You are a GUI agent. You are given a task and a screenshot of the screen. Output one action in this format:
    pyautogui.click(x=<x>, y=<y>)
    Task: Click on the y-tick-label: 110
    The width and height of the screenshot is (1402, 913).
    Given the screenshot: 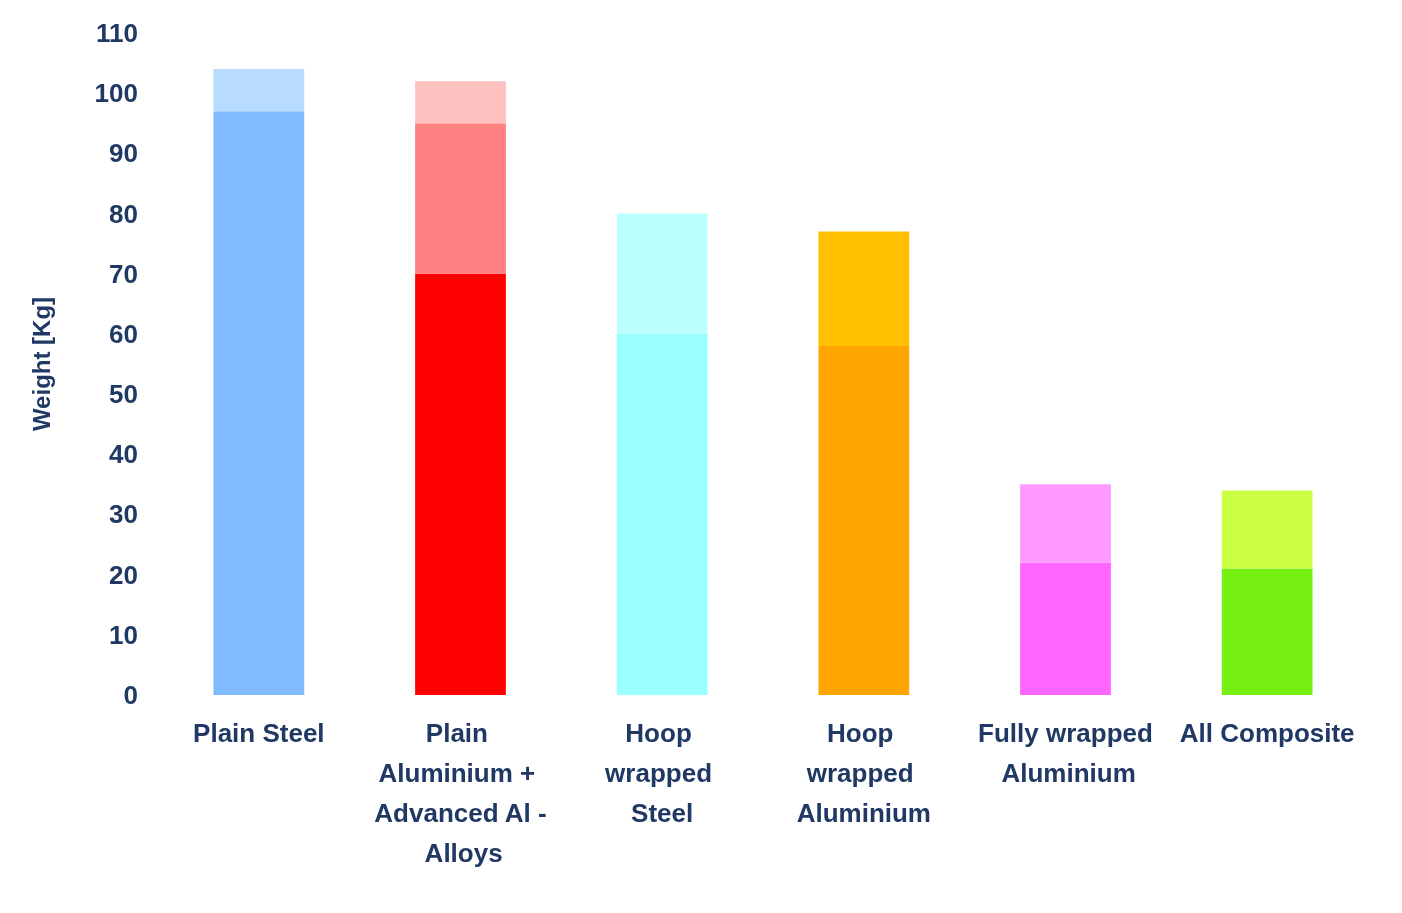 What is the action you would take?
    pyautogui.click(x=117, y=33)
    